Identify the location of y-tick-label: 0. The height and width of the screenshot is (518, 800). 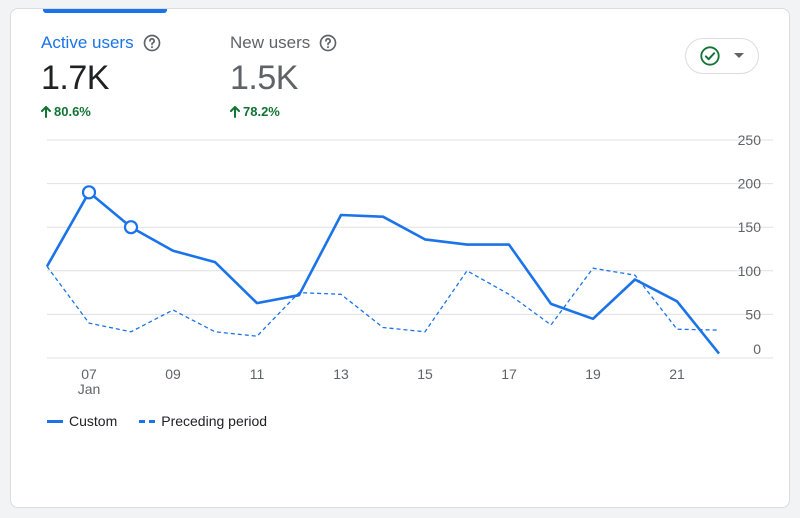
(757, 349).